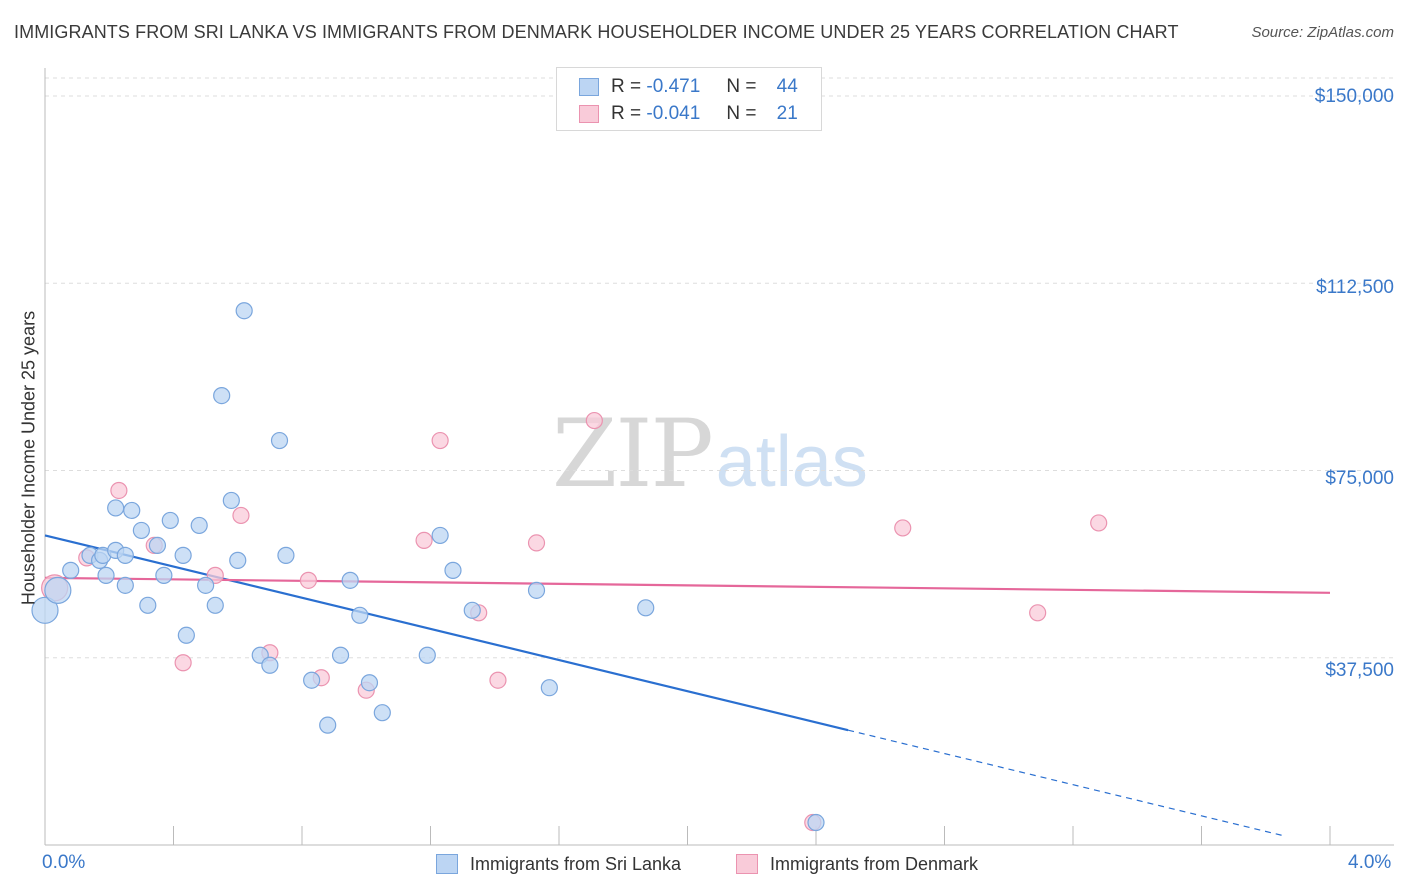 Image resolution: width=1406 pixels, height=892 pixels. What do you see at coordinates (673, 86) in the screenshot?
I see `r-value: -0.471` at bounding box center [673, 86].